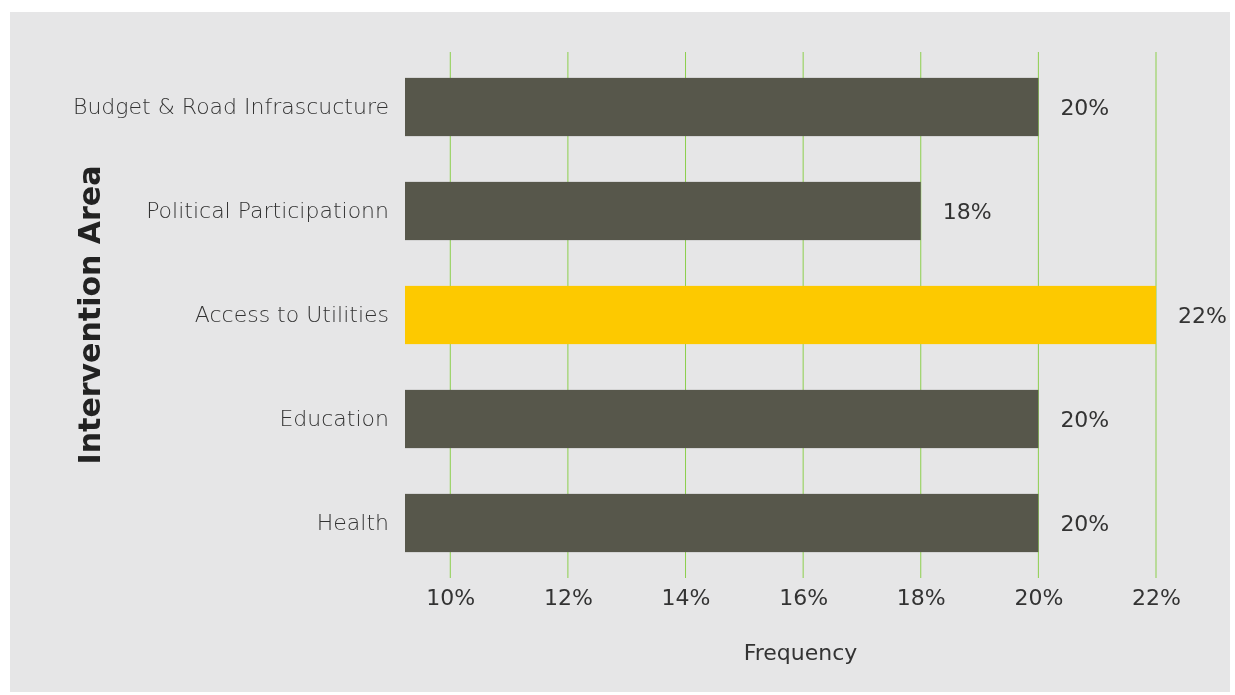 The width and height of the screenshot is (1235, 695). Describe the element at coordinates (291, 315) in the screenshot. I see `y-tick-label: Access to Utilities` at that location.